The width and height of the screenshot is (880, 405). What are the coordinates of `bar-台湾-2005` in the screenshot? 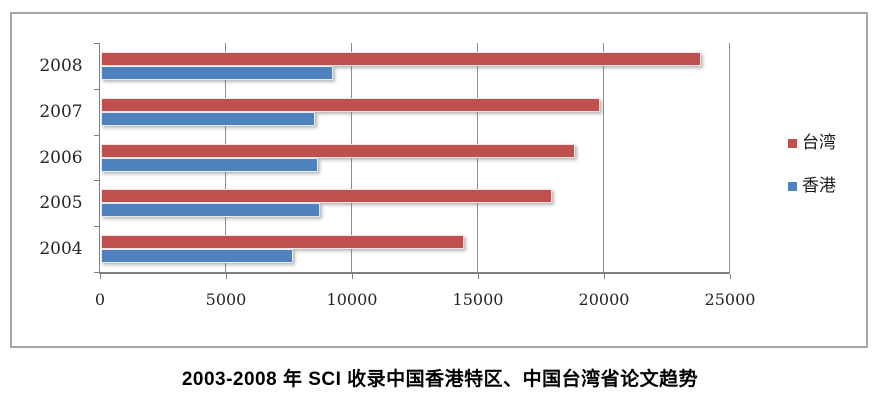 It's located at (327, 196).